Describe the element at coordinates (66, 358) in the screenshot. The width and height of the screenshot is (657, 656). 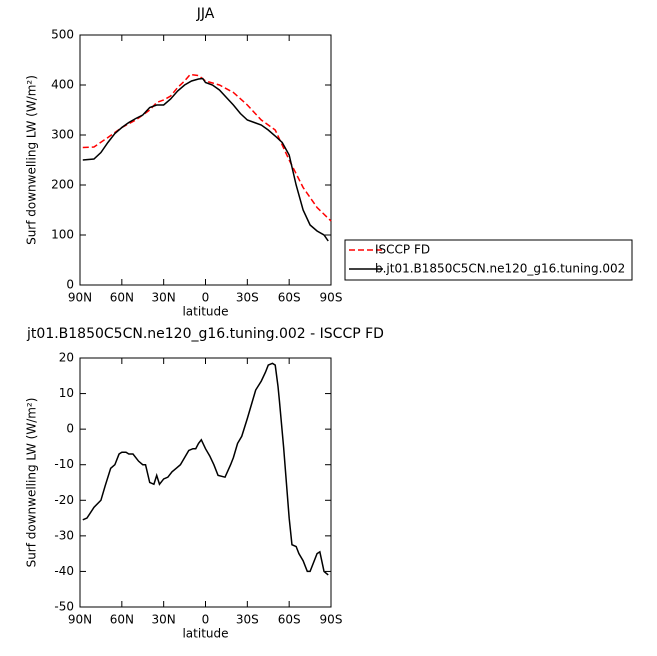
I see `y-tick-label: 20` at that location.